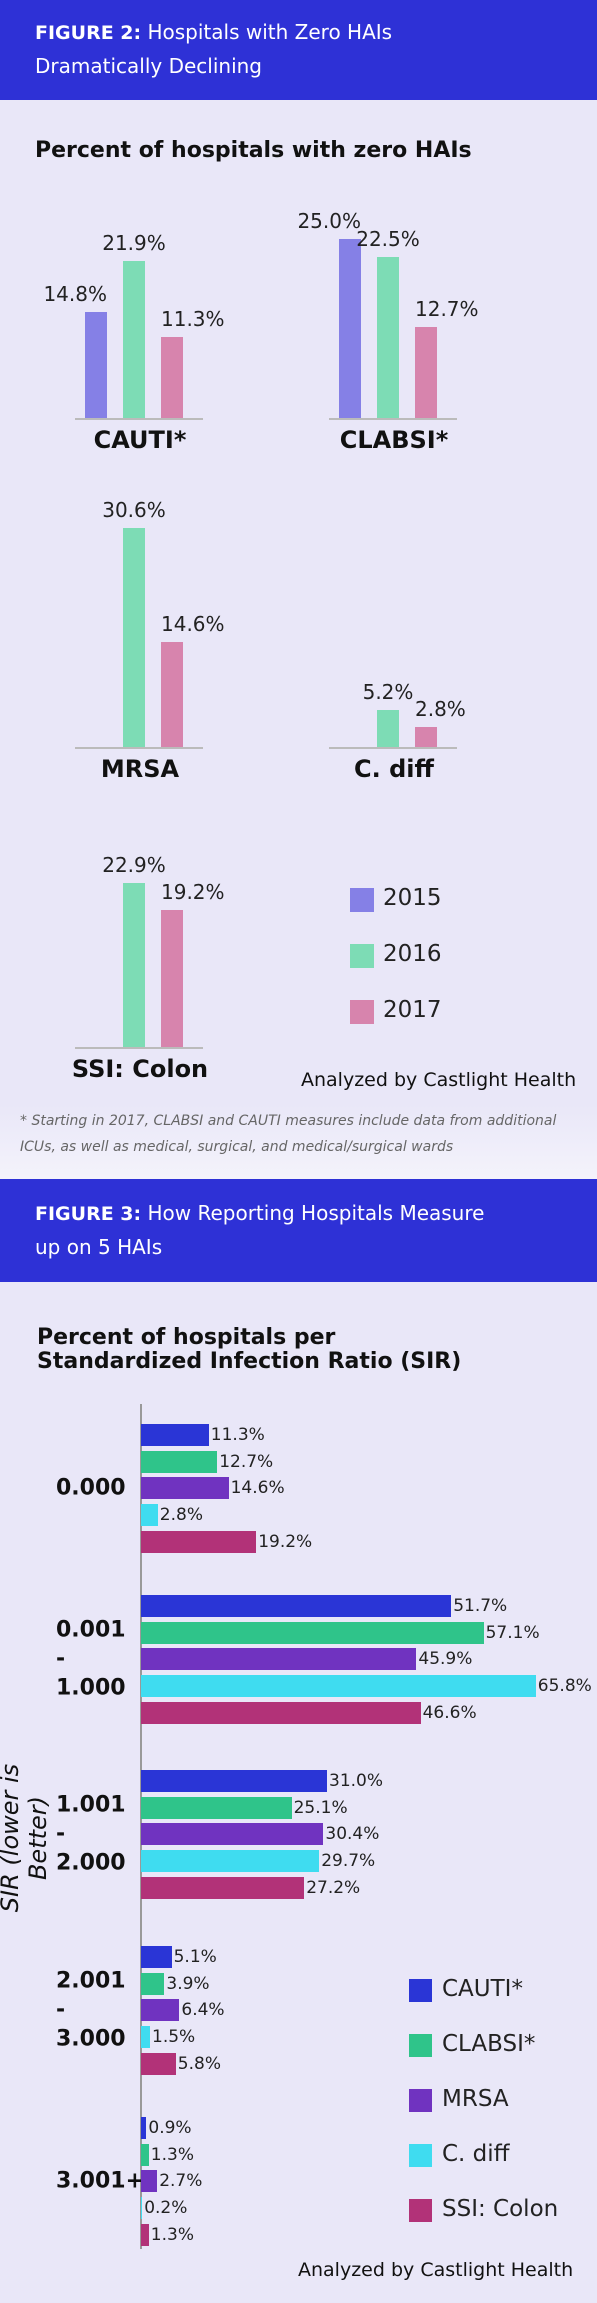  Describe the element at coordinates (489, 2044) in the screenshot. I see `legend-label: CLABSI*` at that location.